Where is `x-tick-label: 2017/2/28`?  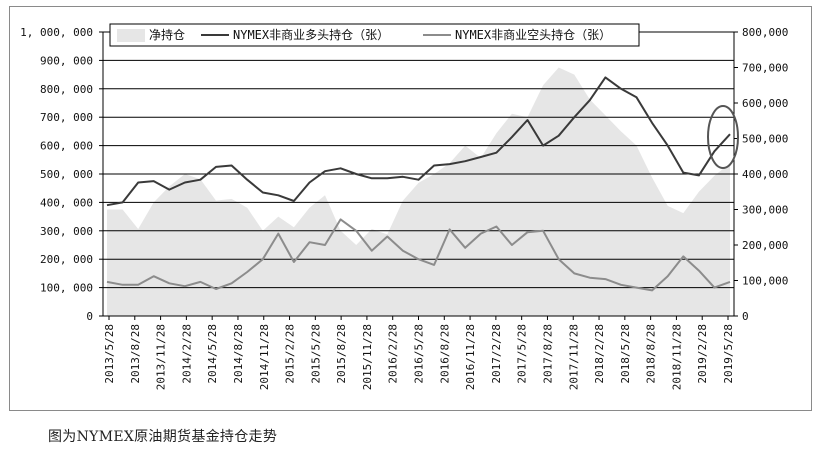
x-tick-label: 2017/2/28 is located at coordinates (496, 354).